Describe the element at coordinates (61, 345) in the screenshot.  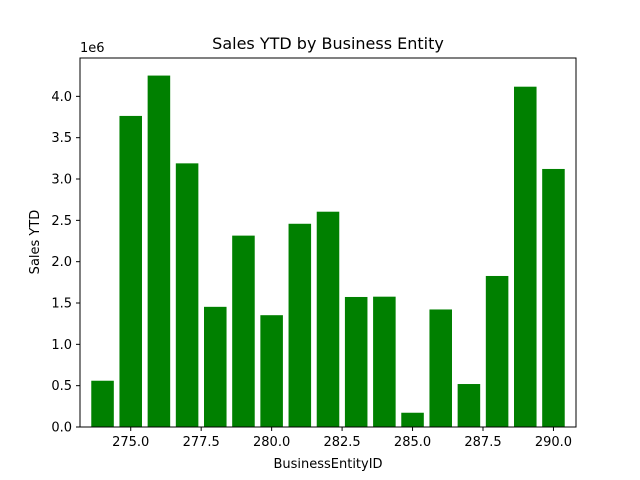
I see `y-tick-label: 1.0` at that location.